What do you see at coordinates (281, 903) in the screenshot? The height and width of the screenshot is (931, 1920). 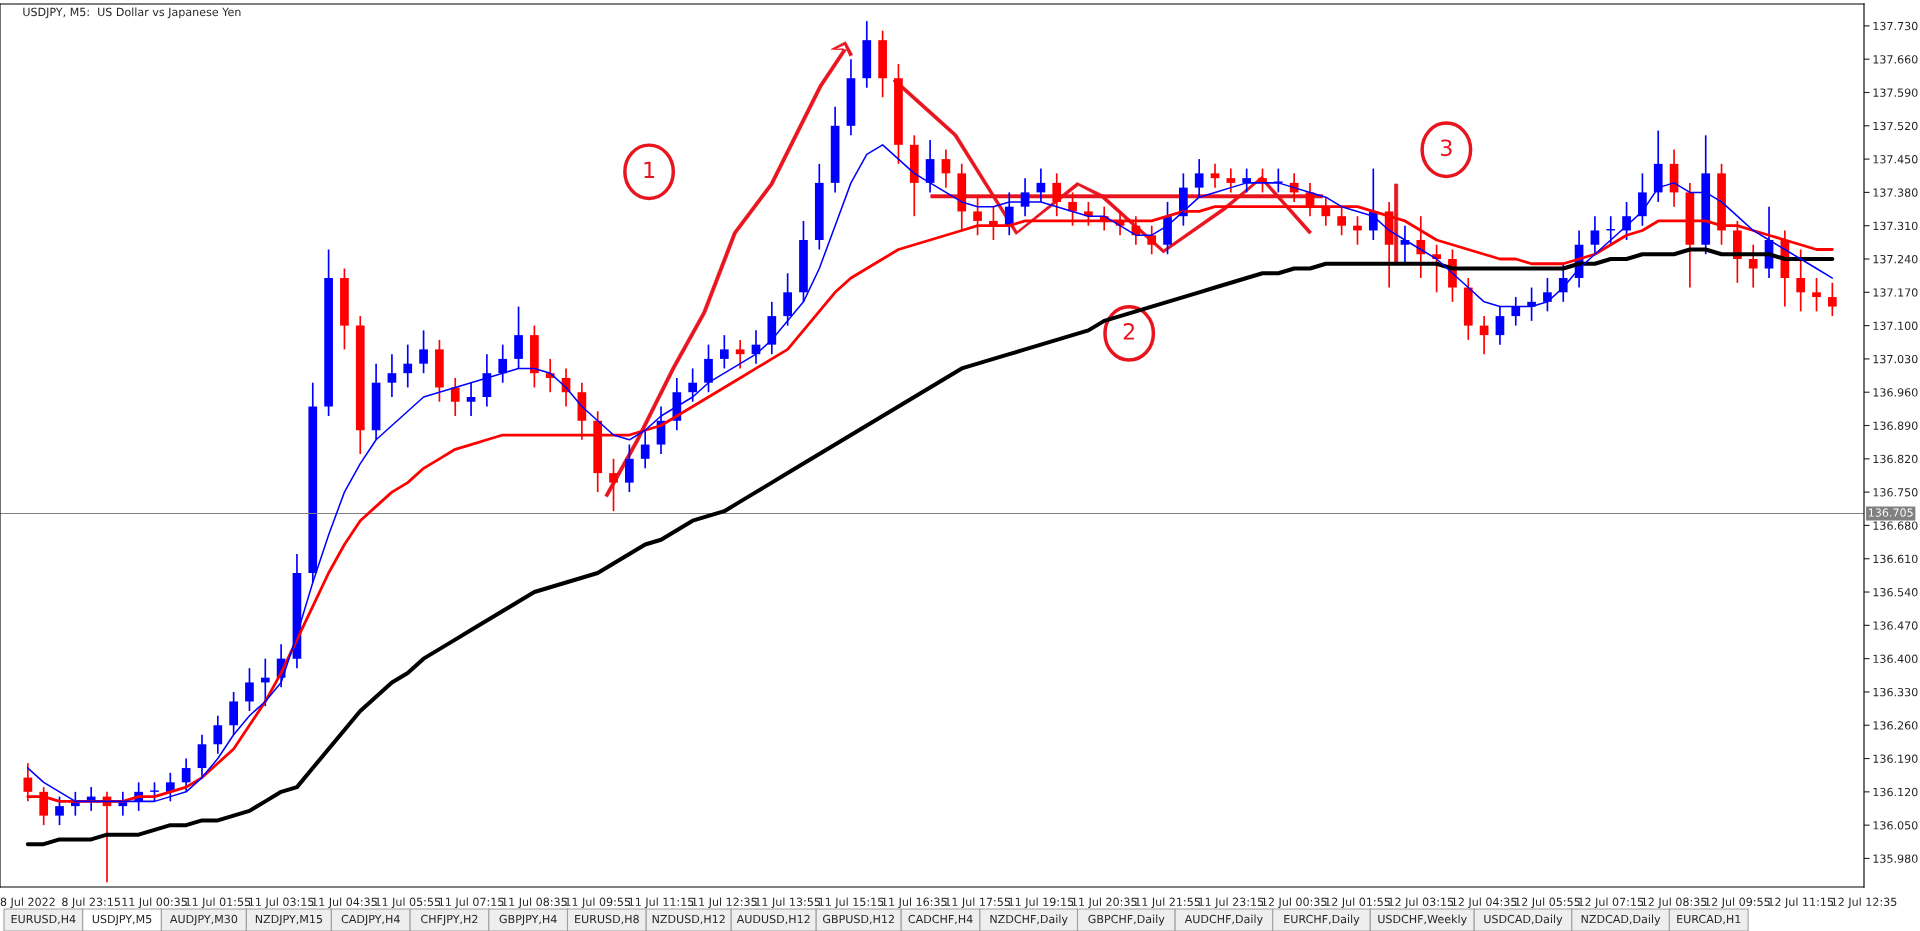 I see `x-tick-label: 11 Jul 03:15` at bounding box center [281, 903].